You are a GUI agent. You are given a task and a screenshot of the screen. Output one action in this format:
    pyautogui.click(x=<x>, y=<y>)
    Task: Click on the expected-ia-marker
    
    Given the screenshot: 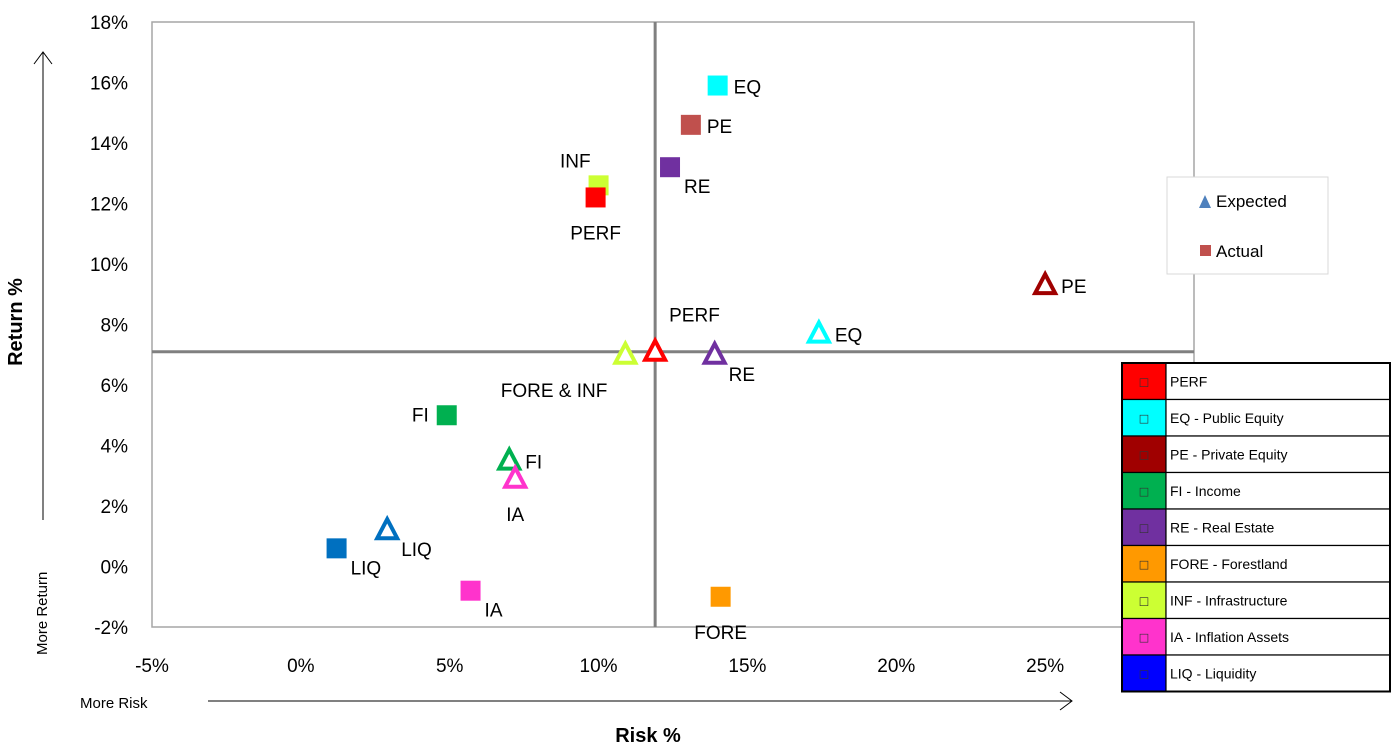 What is the action you would take?
    pyautogui.click(x=515, y=476)
    